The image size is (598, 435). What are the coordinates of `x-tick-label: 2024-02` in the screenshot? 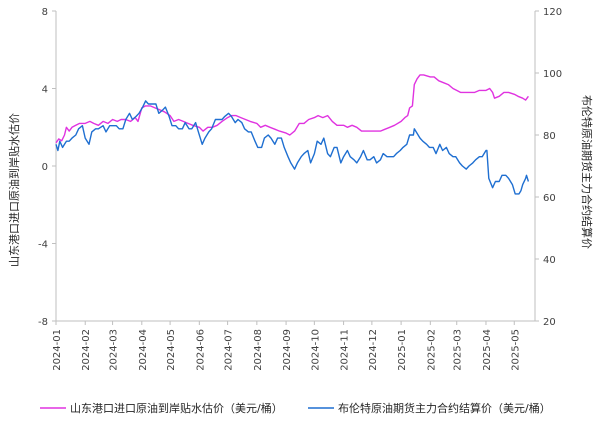 It's located at (86, 350).